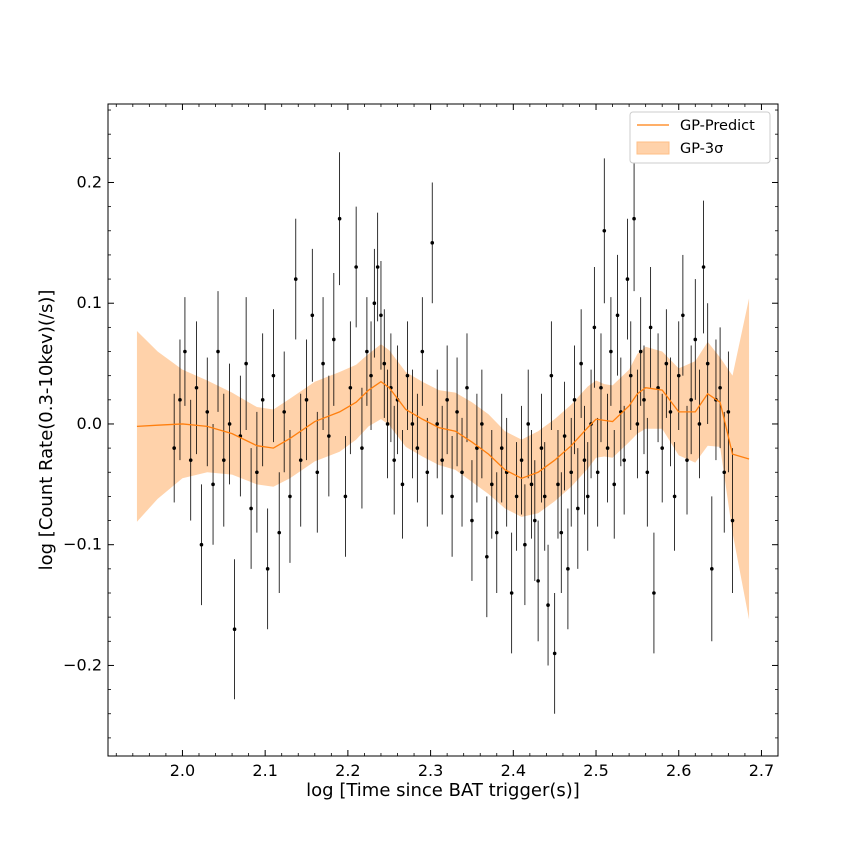 The width and height of the screenshot is (864, 864). I want to click on x-tick-label: 2.2, so click(347, 770).